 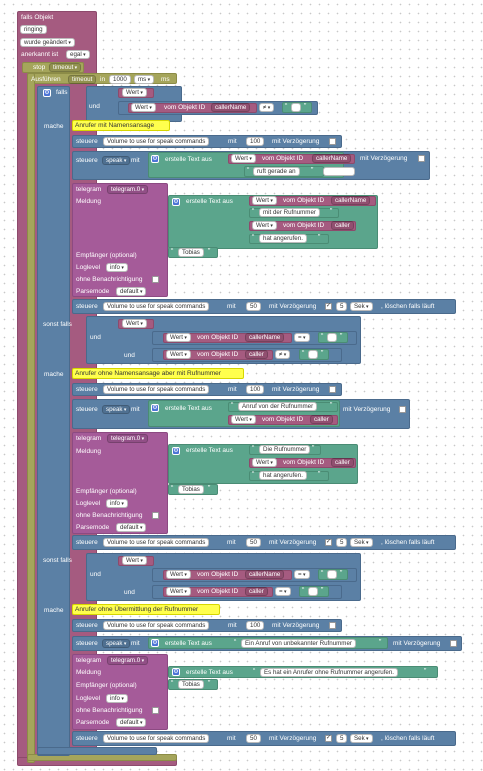 I want to click on operator-dropdown: ≠, so click(x=283, y=354).